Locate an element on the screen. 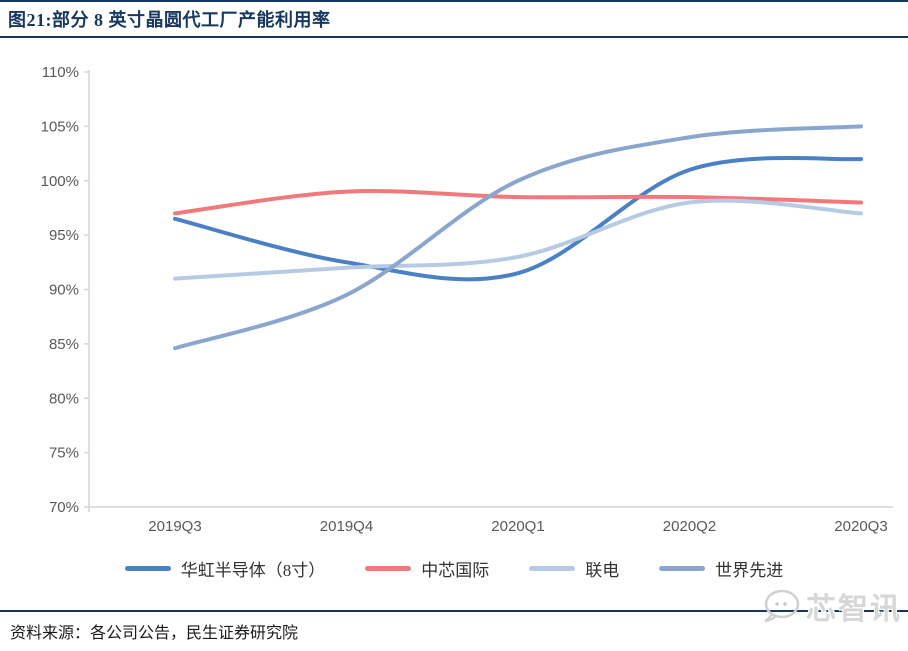 The height and width of the screenshot is (651, 908). chart-legend: 华虹半导体（8寸） 中芯国际 联电 世界先进 is located at coordinates (454, 568).